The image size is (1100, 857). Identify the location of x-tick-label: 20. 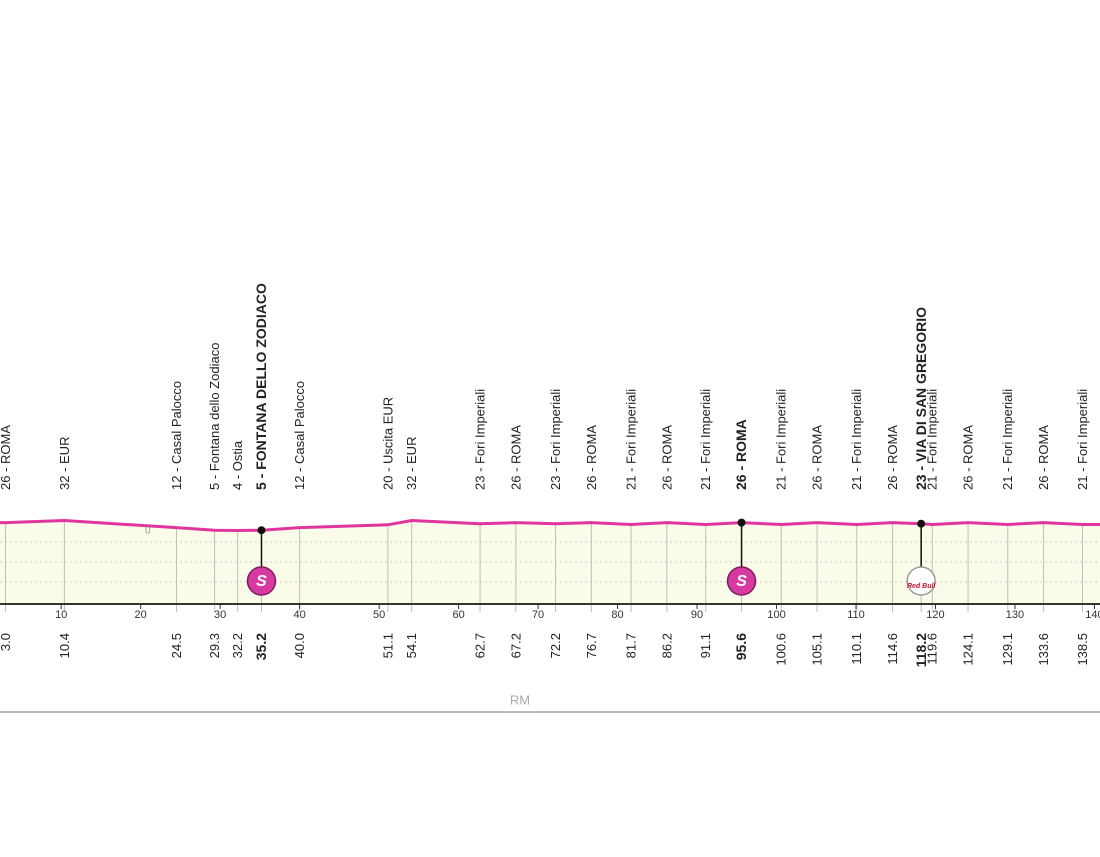
(141, 615).